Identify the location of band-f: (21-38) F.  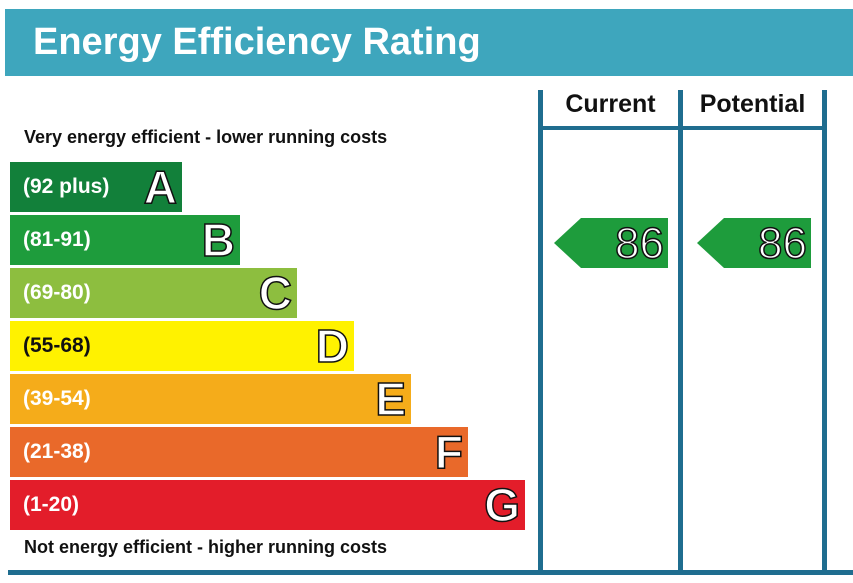
(239, 452).